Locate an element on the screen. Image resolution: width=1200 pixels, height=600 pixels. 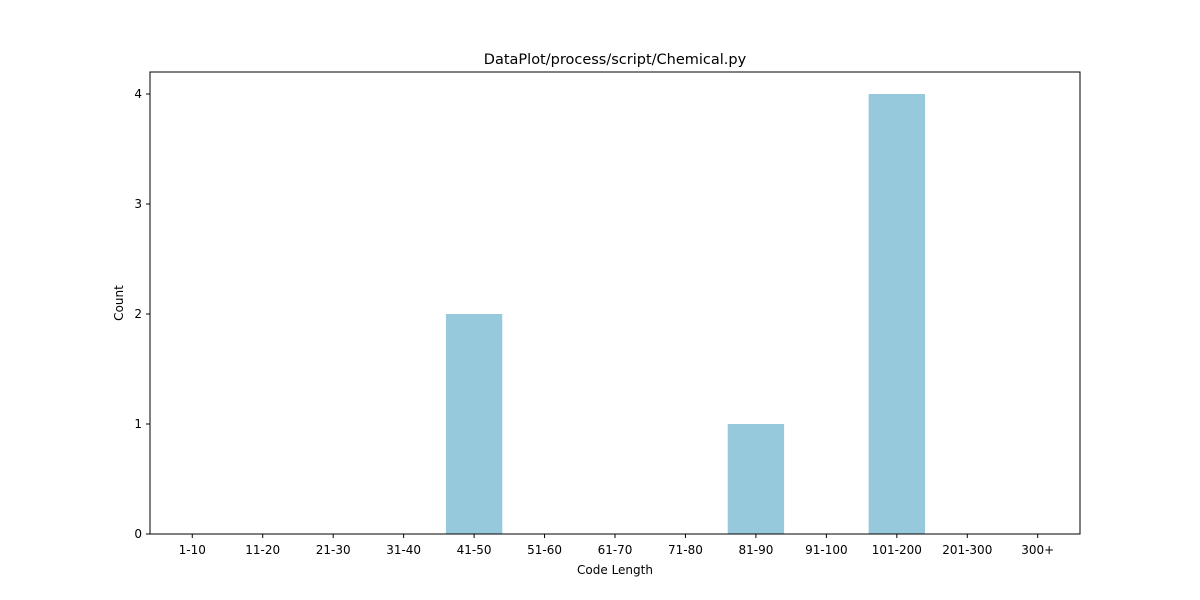
x-tick-label: 201-300 is located at coordinates (967, 550).